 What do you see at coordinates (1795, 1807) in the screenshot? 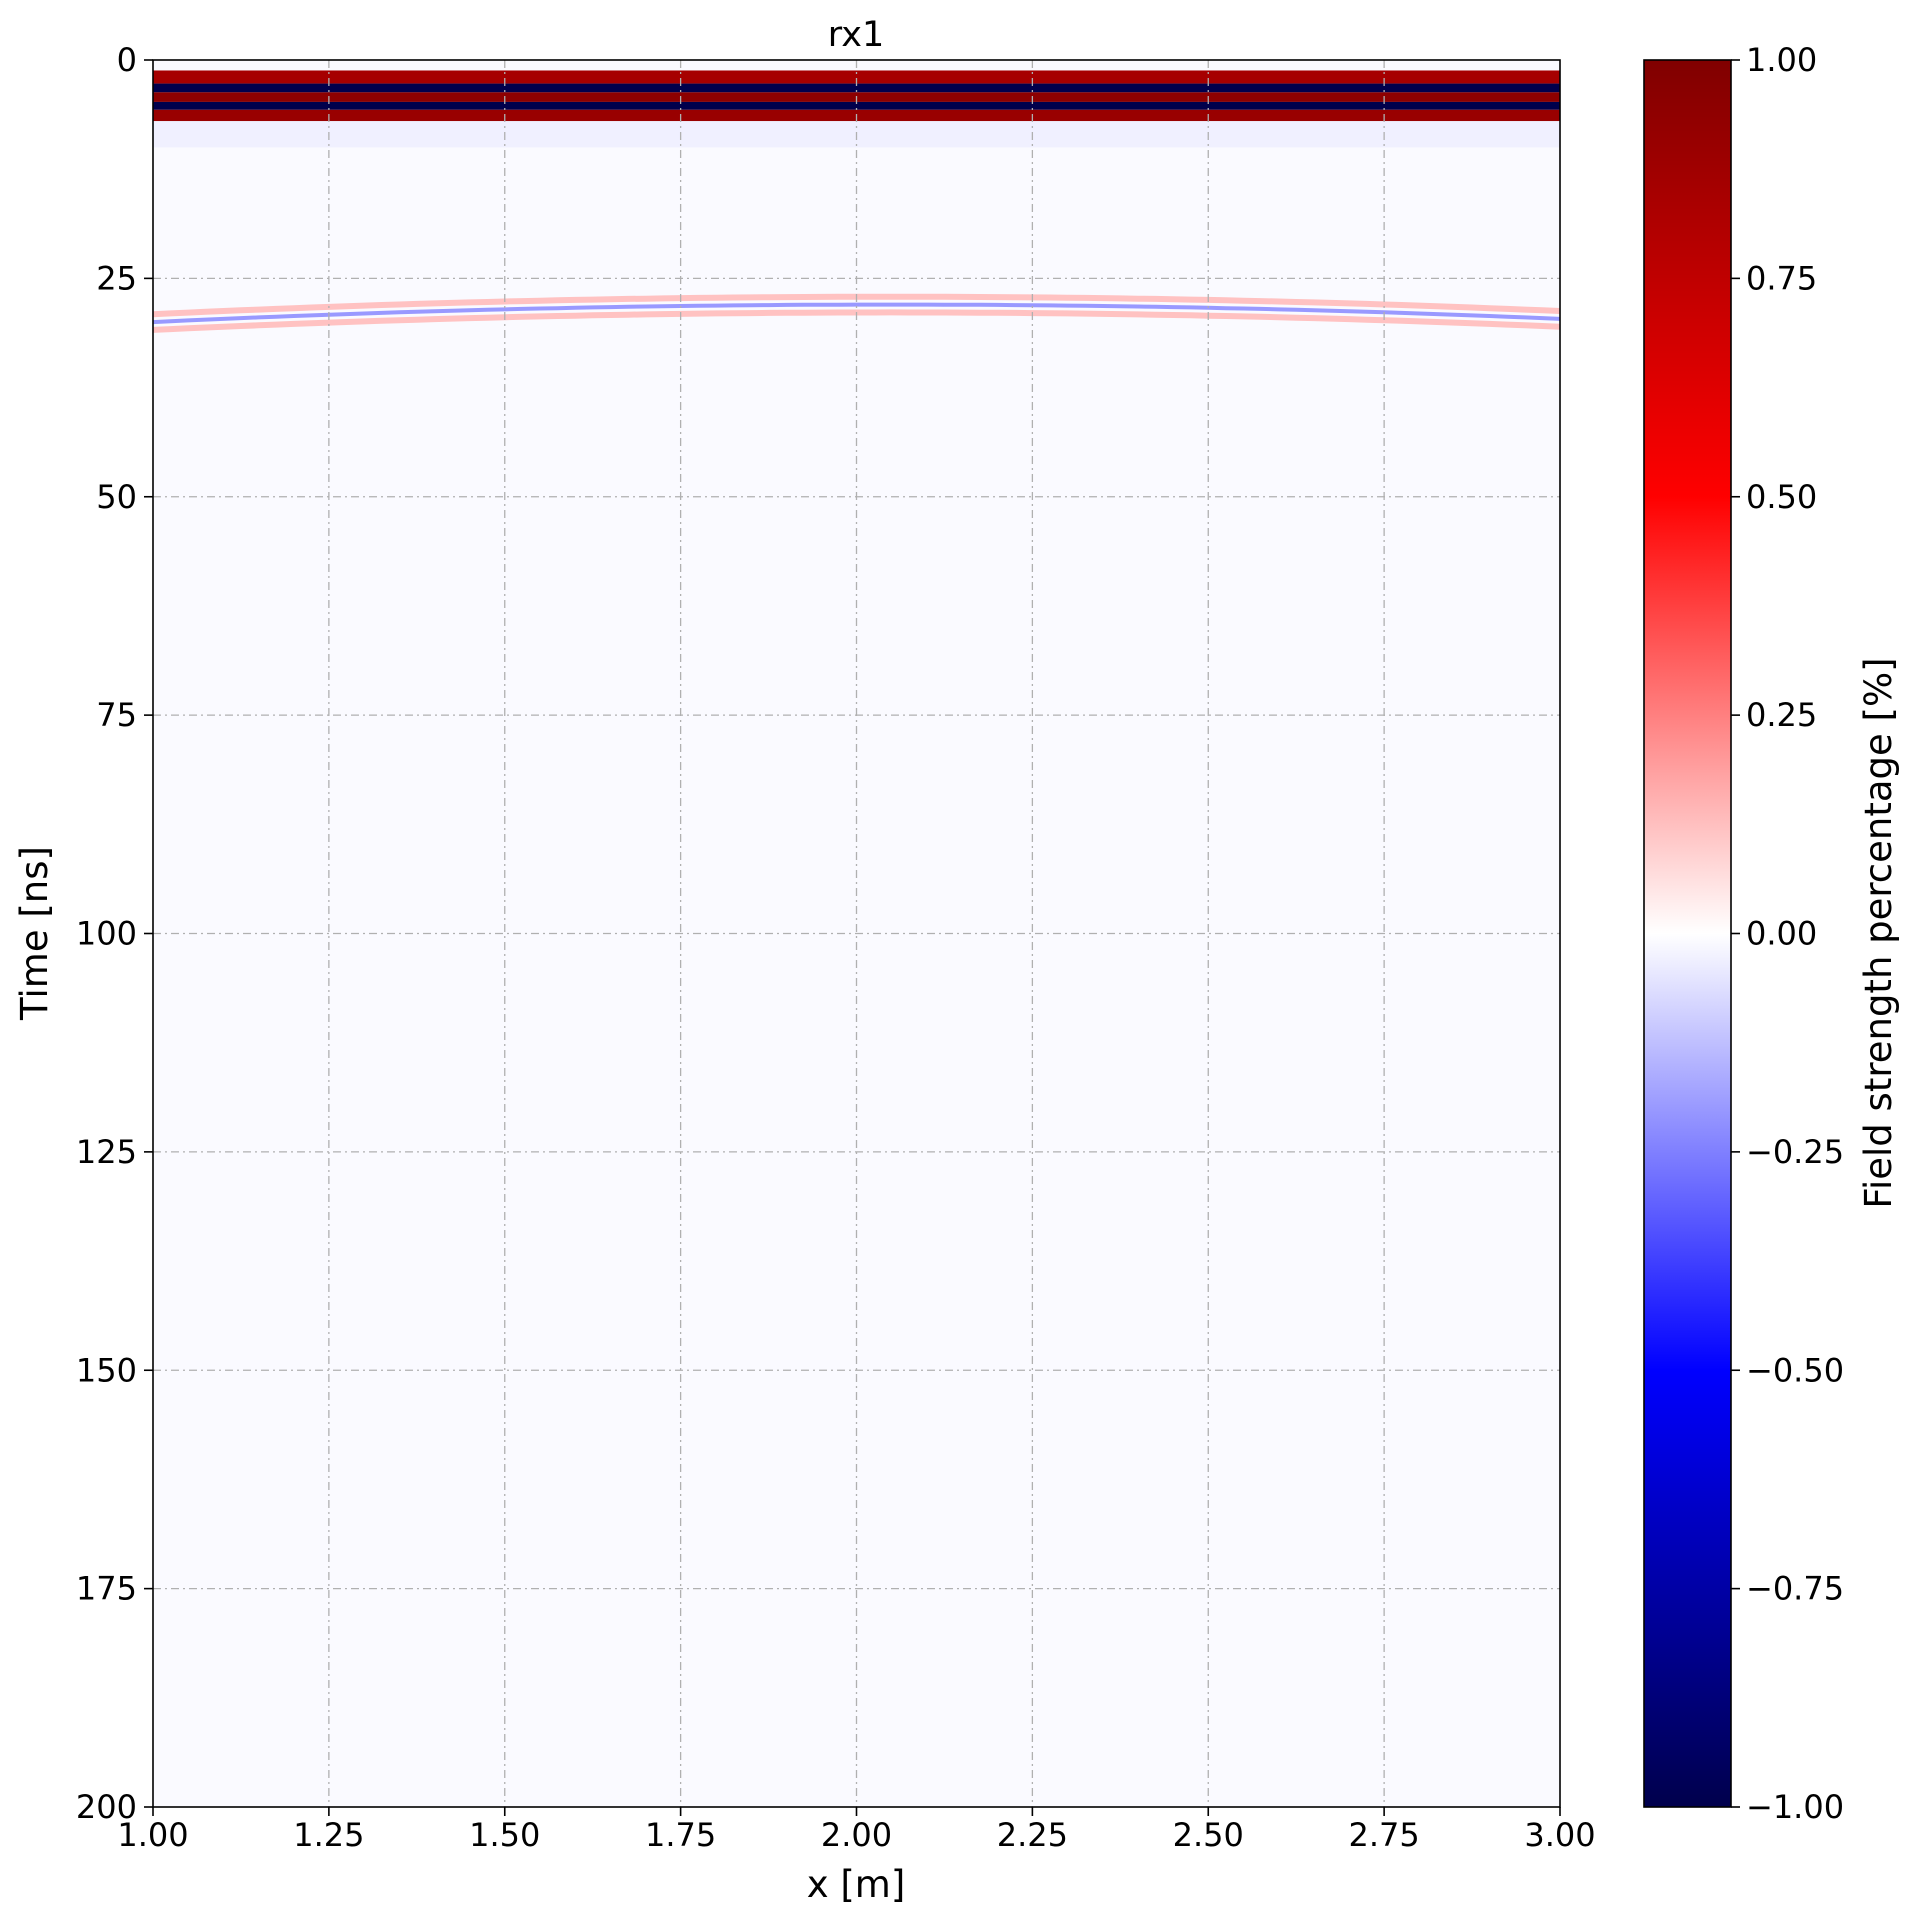
I see `colorbar-tick-label: −1.00` at bounding box center [1795, 1807].